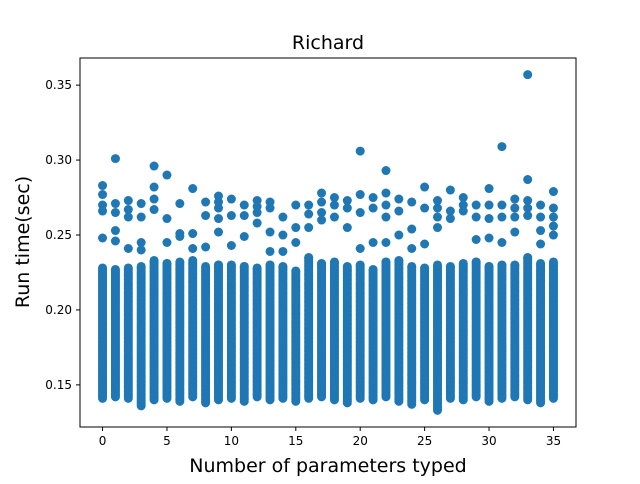 The width and height of the screenshot is (640, 484). I want to click on x-tick-label: 5, so click(167, 441).